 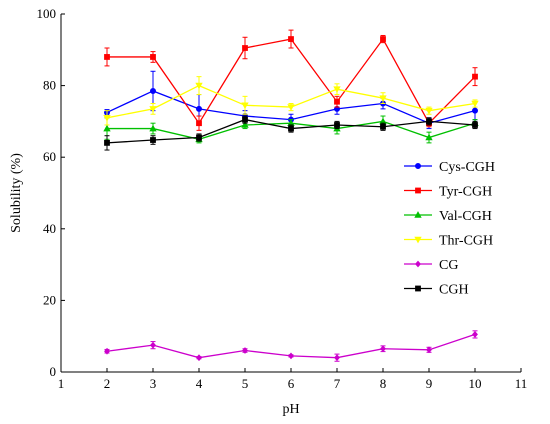 I want to click on legend: Cys-CGH Tyr-CGH Val-CGH Thr-CGH CG CGH, so click(x=449, y=229).